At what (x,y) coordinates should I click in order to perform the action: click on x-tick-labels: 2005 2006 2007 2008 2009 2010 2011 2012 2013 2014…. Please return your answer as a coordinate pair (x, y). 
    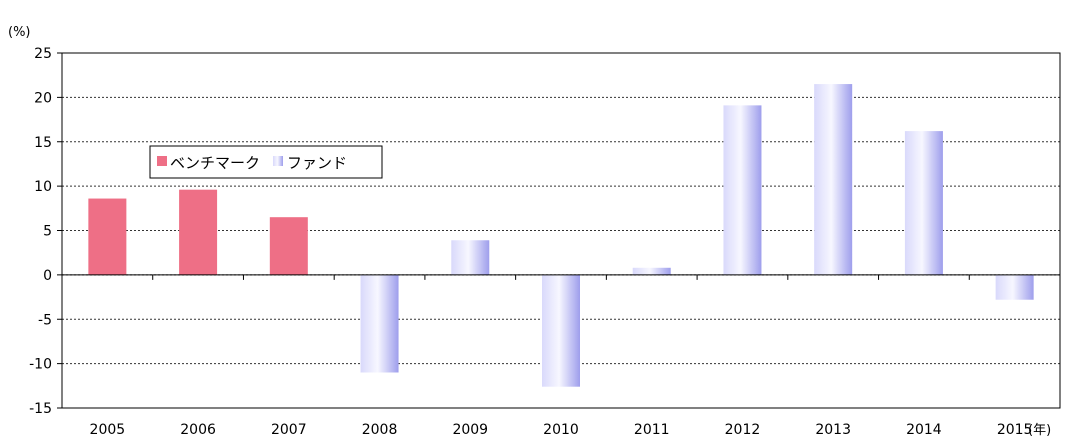
    Looking at the image, I should click on (561, 430).